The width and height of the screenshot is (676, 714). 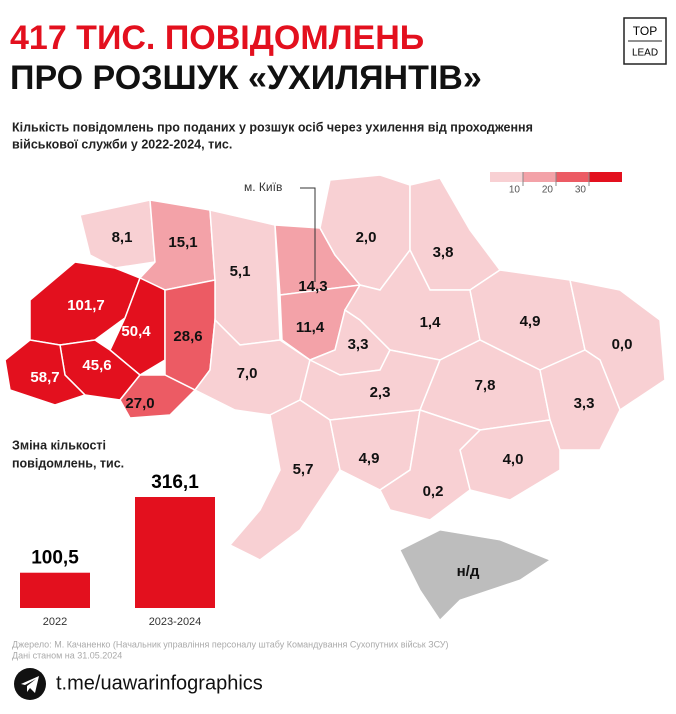 What do you see at coordinates (310, 327) in the screenshot?
I see `region-label: 11,4` at bounding box center [310, 327].